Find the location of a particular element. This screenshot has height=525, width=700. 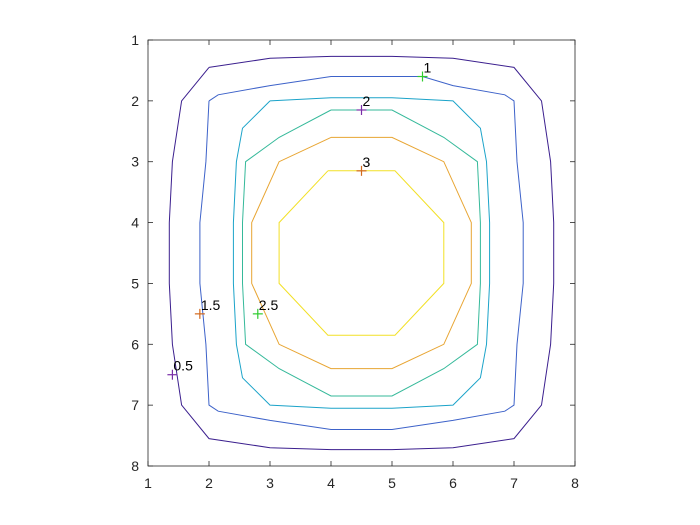

contour-label-text: 0.5 is located at coordinates (183, 366).